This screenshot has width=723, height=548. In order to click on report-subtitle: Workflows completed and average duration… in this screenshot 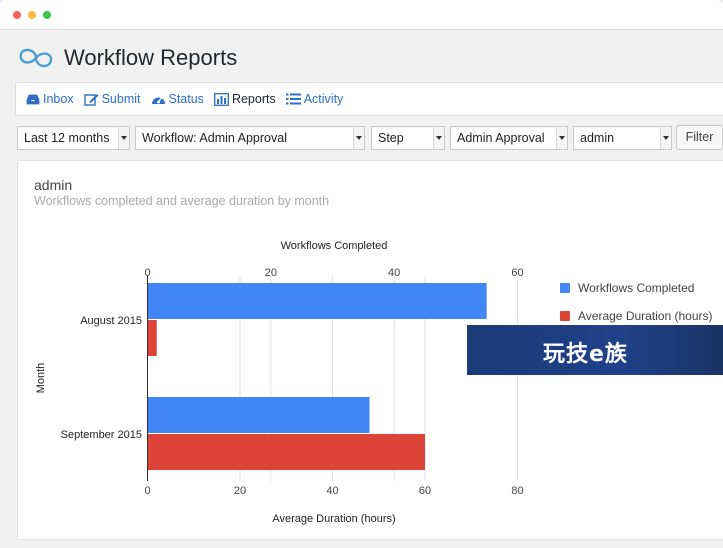, I will do `click(182, 201)`.